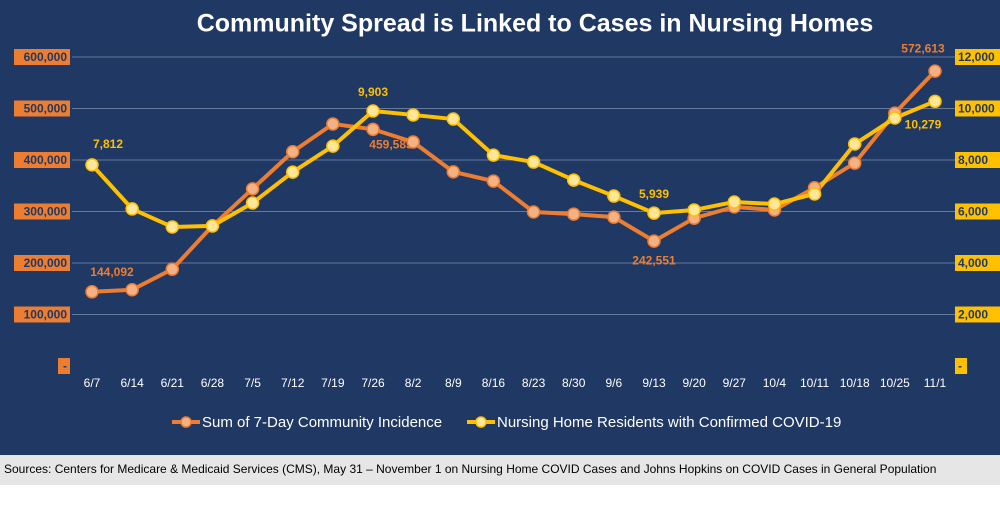 This screenshot has height=523, width=1000. Describe the element at coordinates (373, 92) in the screenshot. I see `data-label: 9,903` at that location.